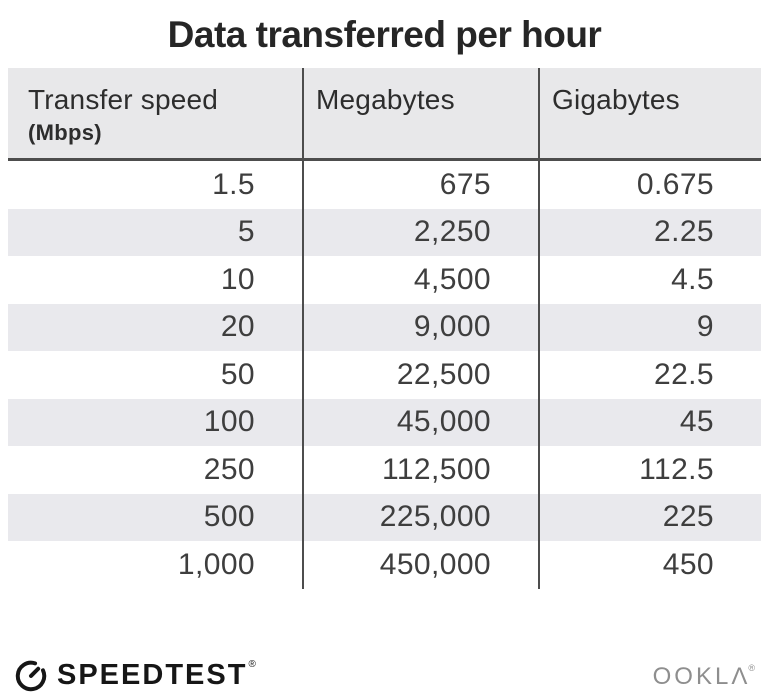 The image size is (769, 698). I want to click on cell-megabytes: 2,250, so click(420, 232).